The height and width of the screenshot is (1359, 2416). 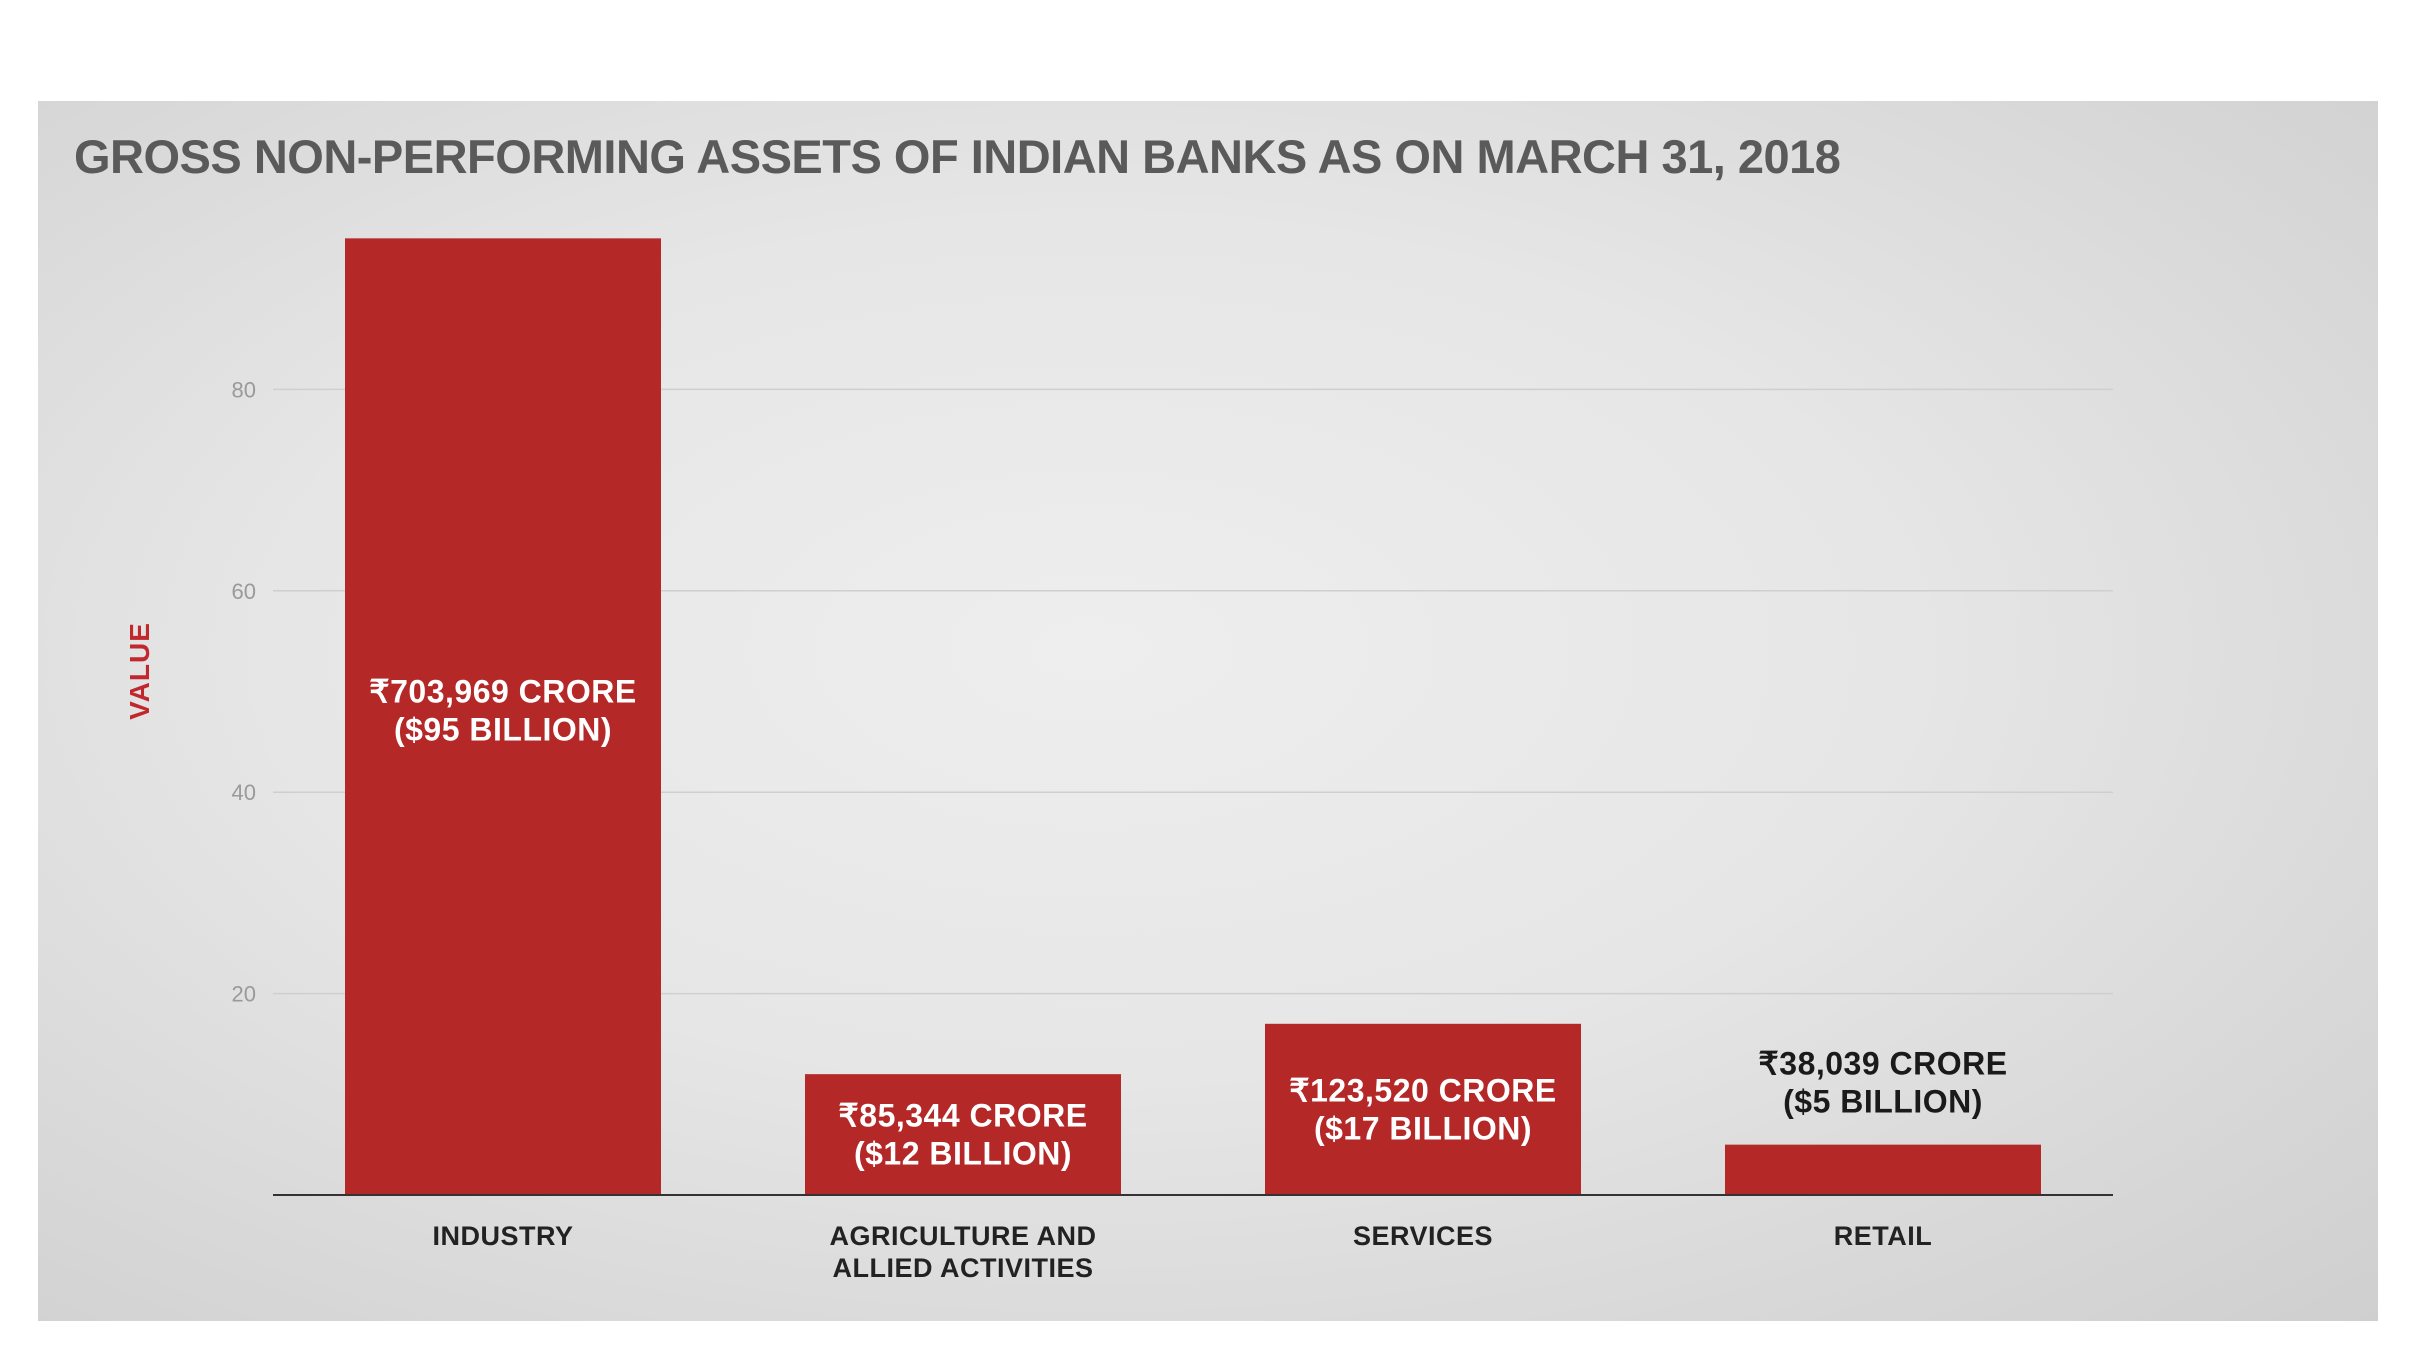 I want to click on x-tick-label: AGRICULTURE AND ALLIED ACTIVITIES, so click(x=963, y=1252).